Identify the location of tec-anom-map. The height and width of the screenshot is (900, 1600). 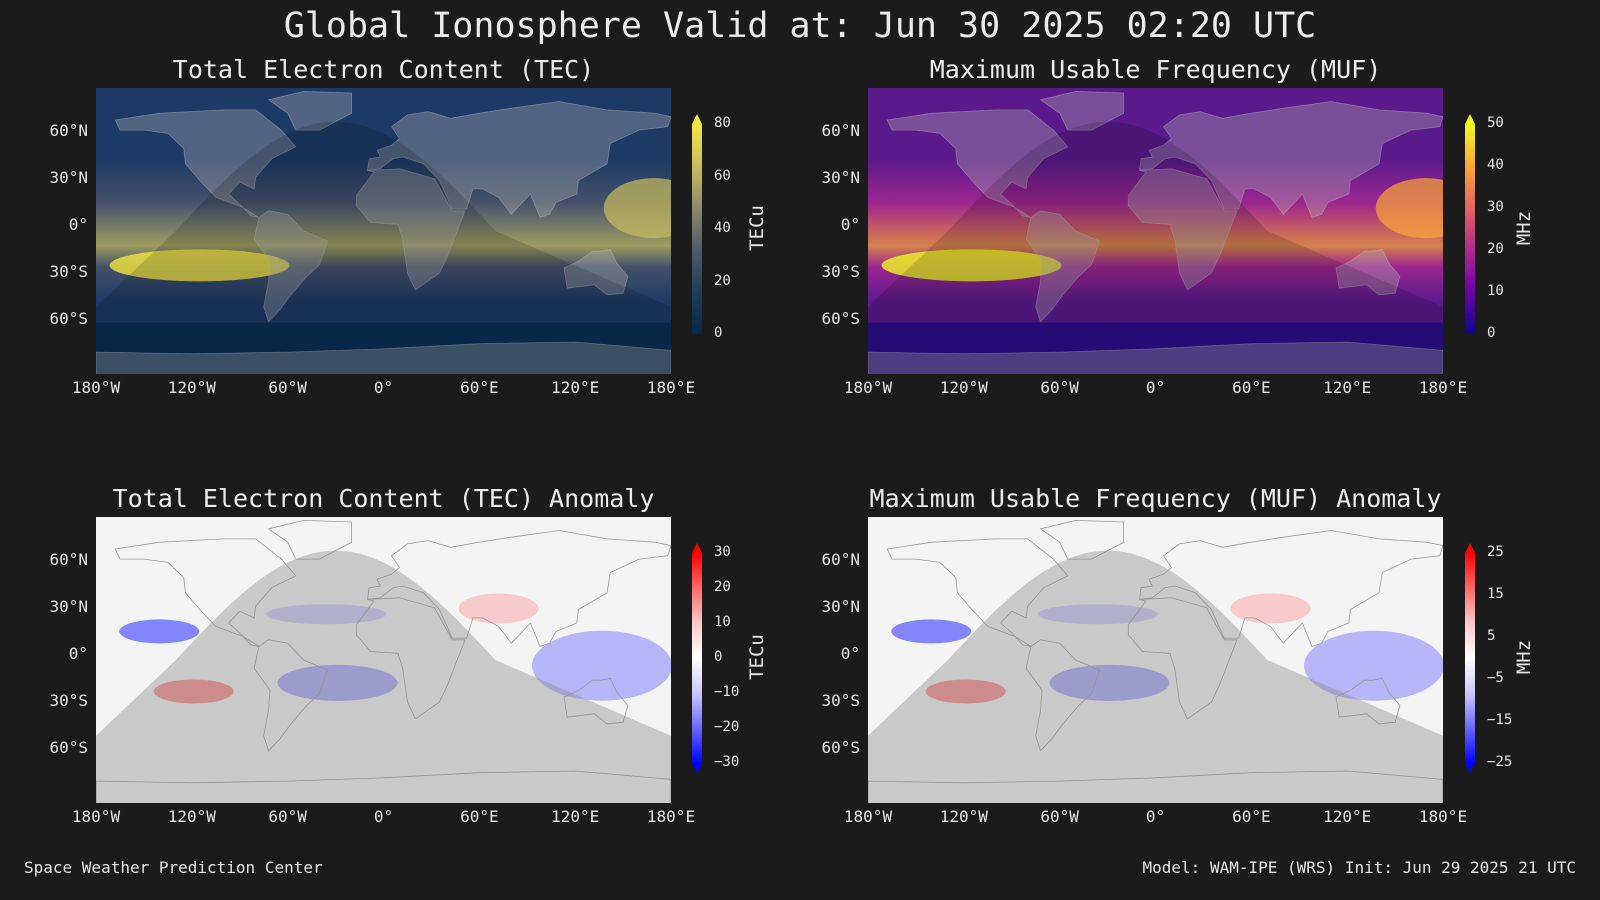
(383, 660).